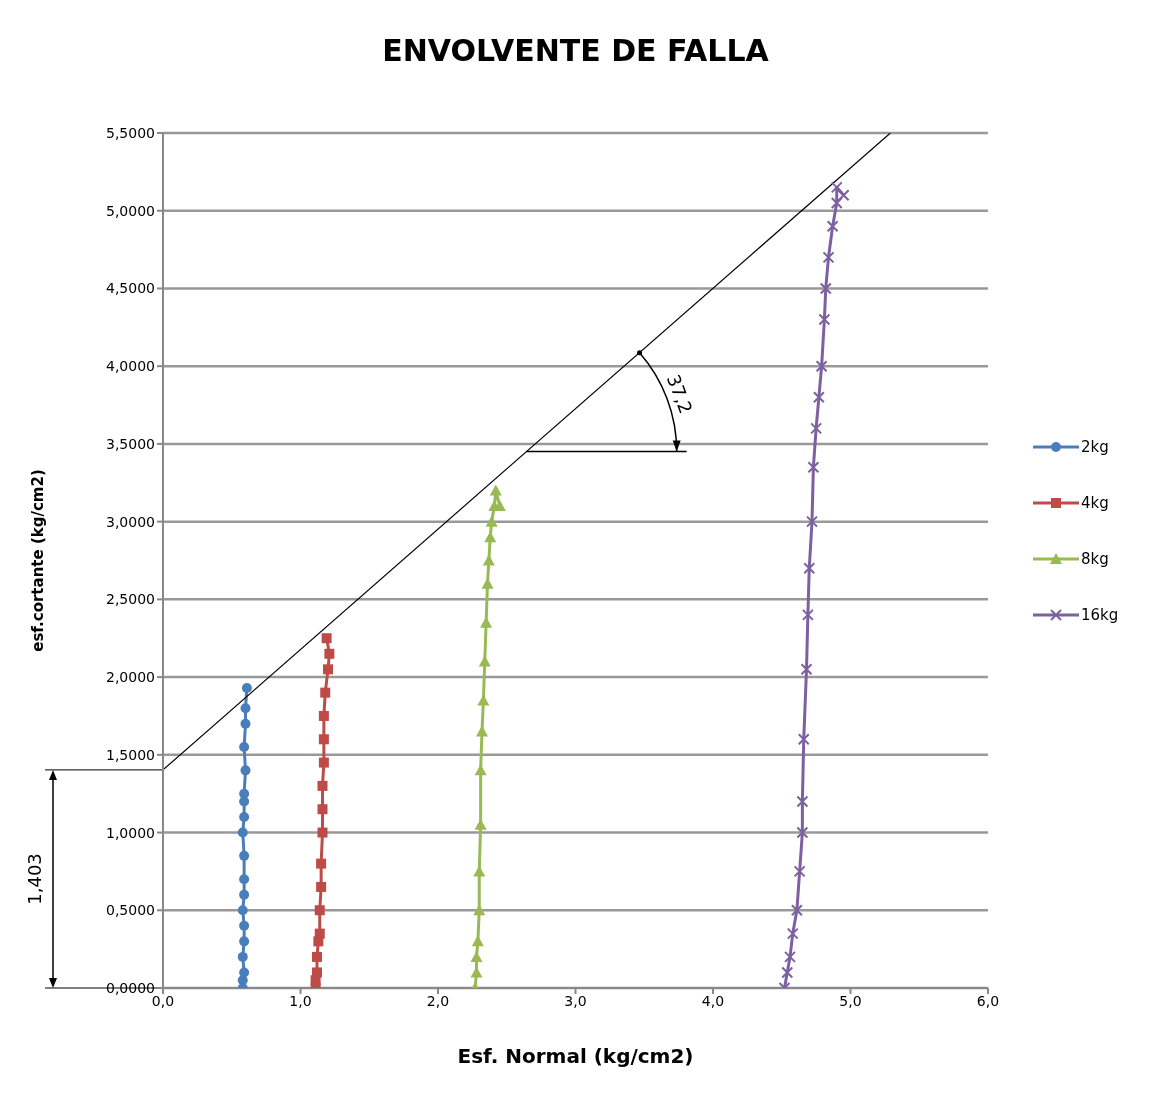 The image size is (1155, 1113). Describe the element at coordinates (438, 1000) in the screenshot. I see `x-tick-label: 2,0` at that location.